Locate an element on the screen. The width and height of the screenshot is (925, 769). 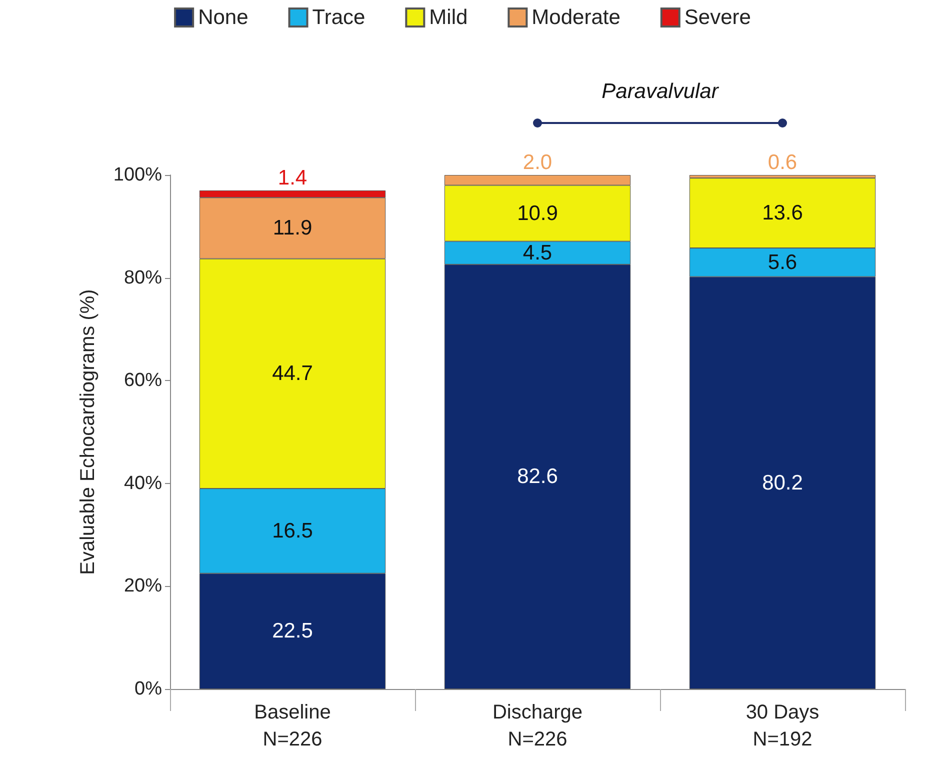
y-tick-label: 80% is located at coordinates (143, 277).